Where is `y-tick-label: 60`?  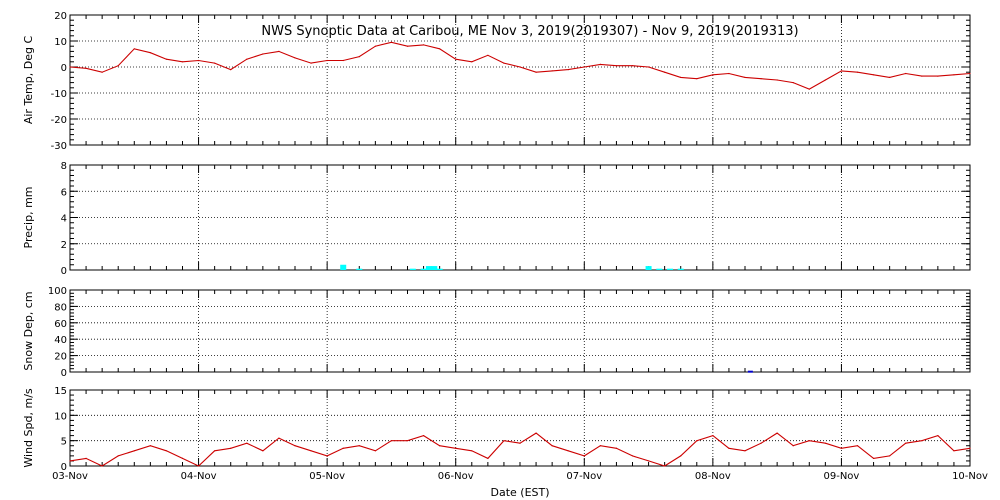 y-tick-label: 60 is located at coordinates (60, 324).